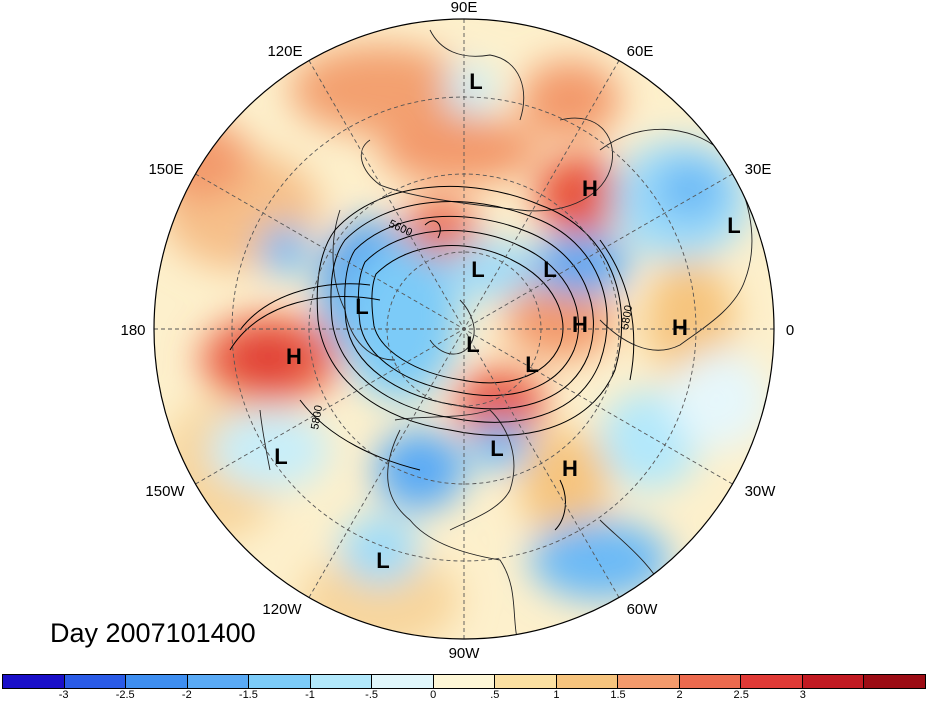  I want to click on lon-label-90w: 90W, so click(465, 652).